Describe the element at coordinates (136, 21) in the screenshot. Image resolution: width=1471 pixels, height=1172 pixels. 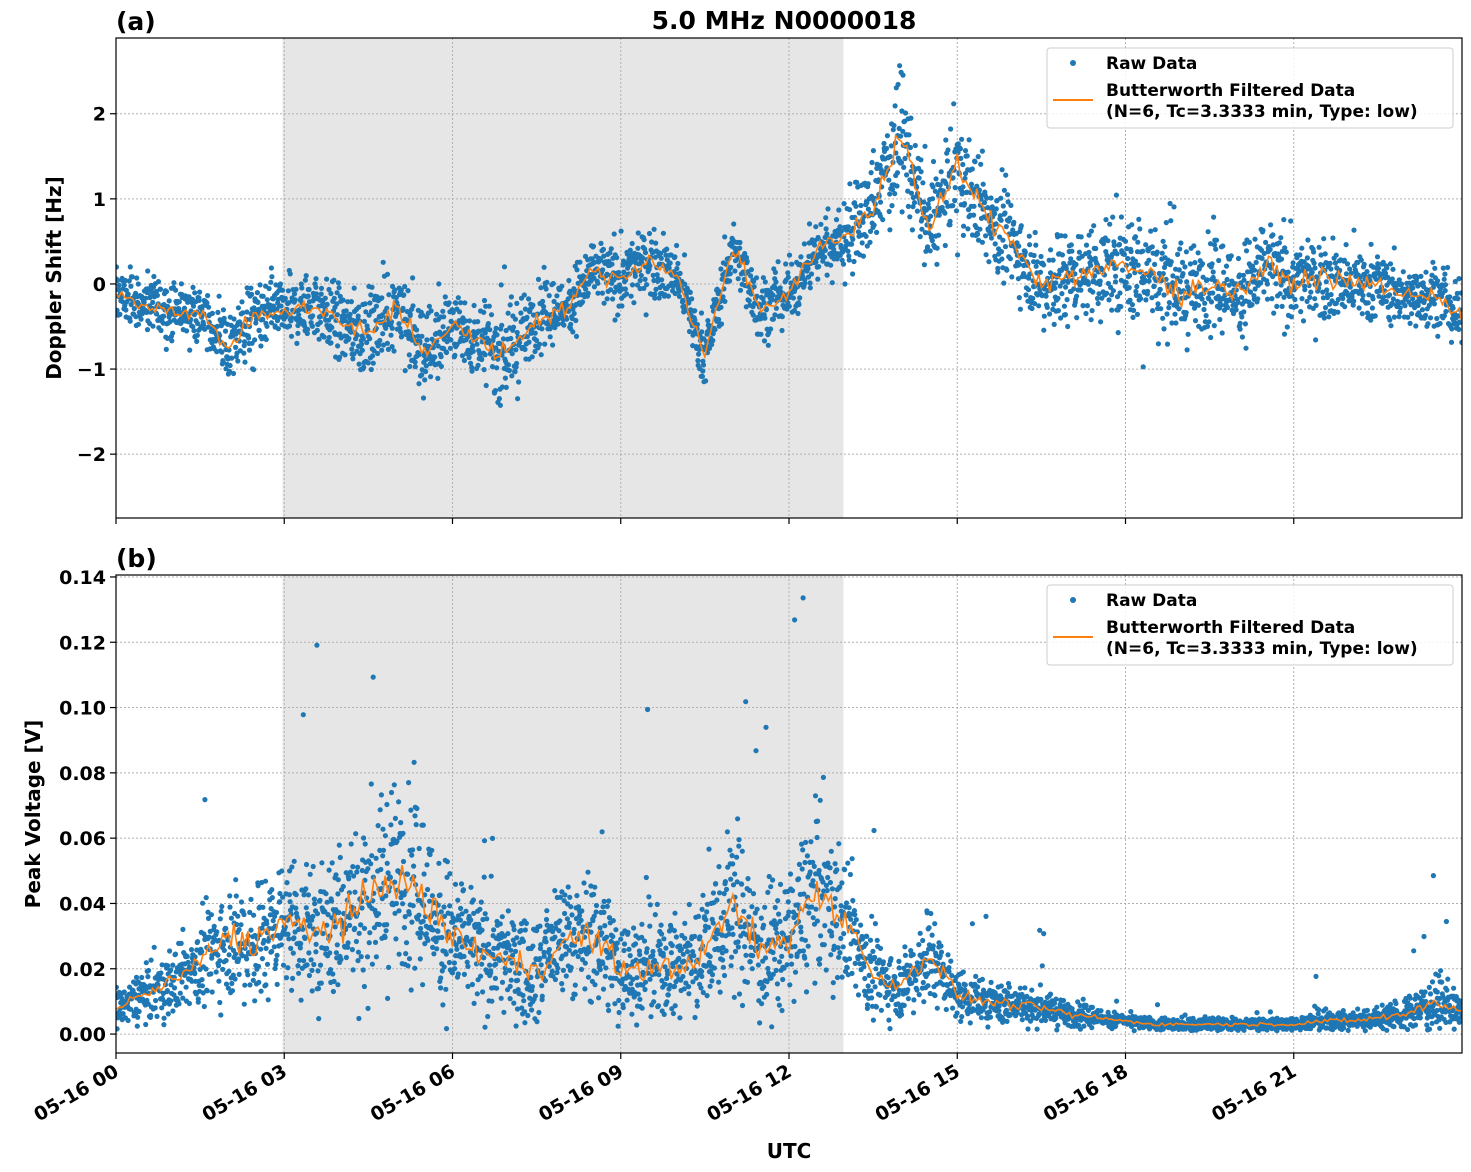
I see `panel-label: (a)` at that location.